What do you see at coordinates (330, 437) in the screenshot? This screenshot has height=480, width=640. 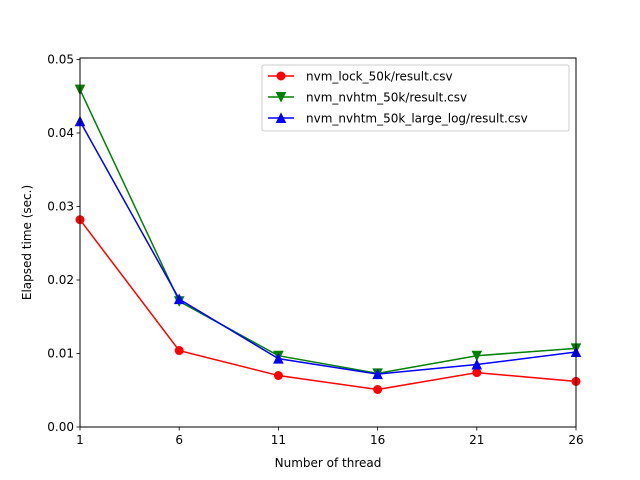 I see `x-axis-ticks: 1 6 11 16 21 26` at bounding box center [330, 437].